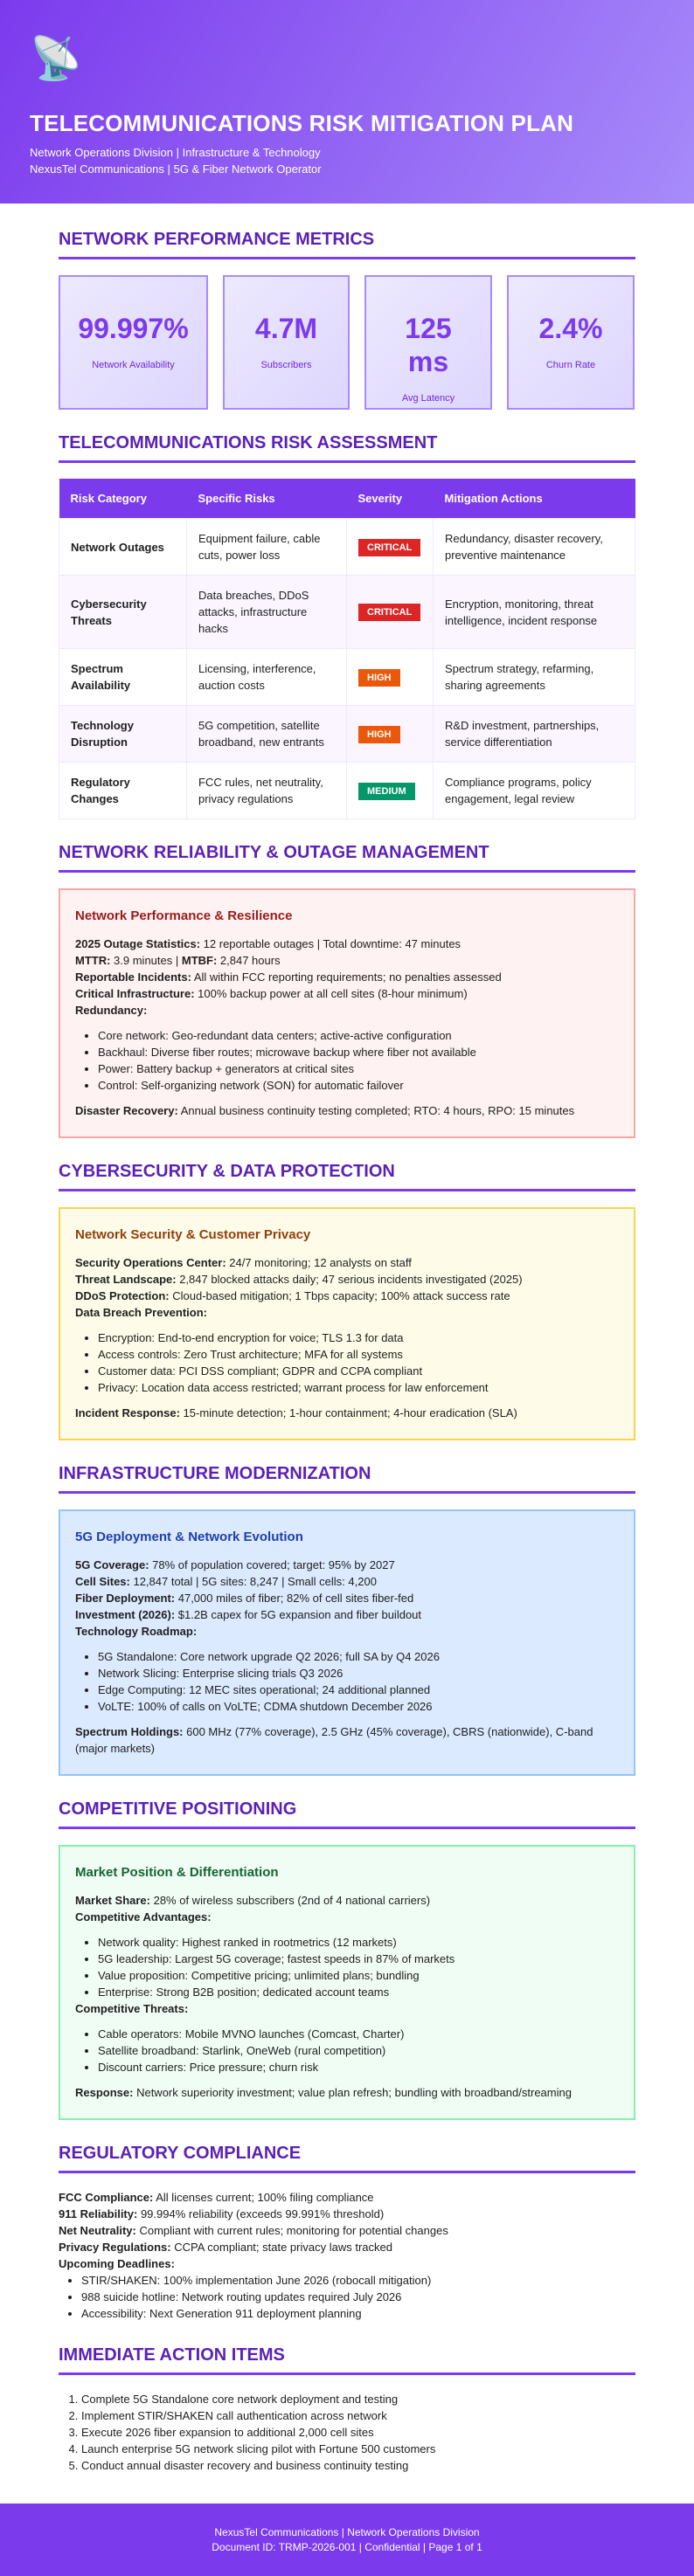 This screenshot has height=2576, width=694. What do you see at coordinates (215, 1473) in the screenshot?
I see `section-title-infra: INFRASTRUCTURE MODERNIZATION` at bounding box center [215, 1473].